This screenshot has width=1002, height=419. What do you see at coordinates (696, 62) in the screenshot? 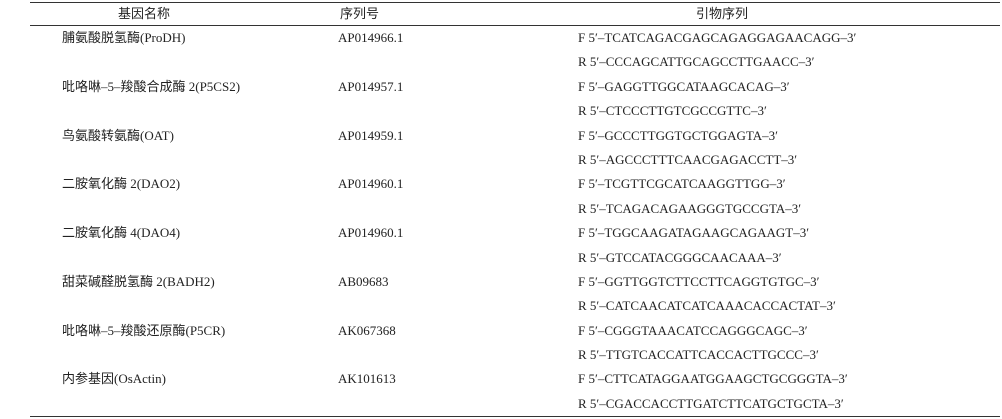
I see `primer: R 5′–CCCAGCATTGCAGCCTTGAACC–3′` at bounding box center [696, 62].